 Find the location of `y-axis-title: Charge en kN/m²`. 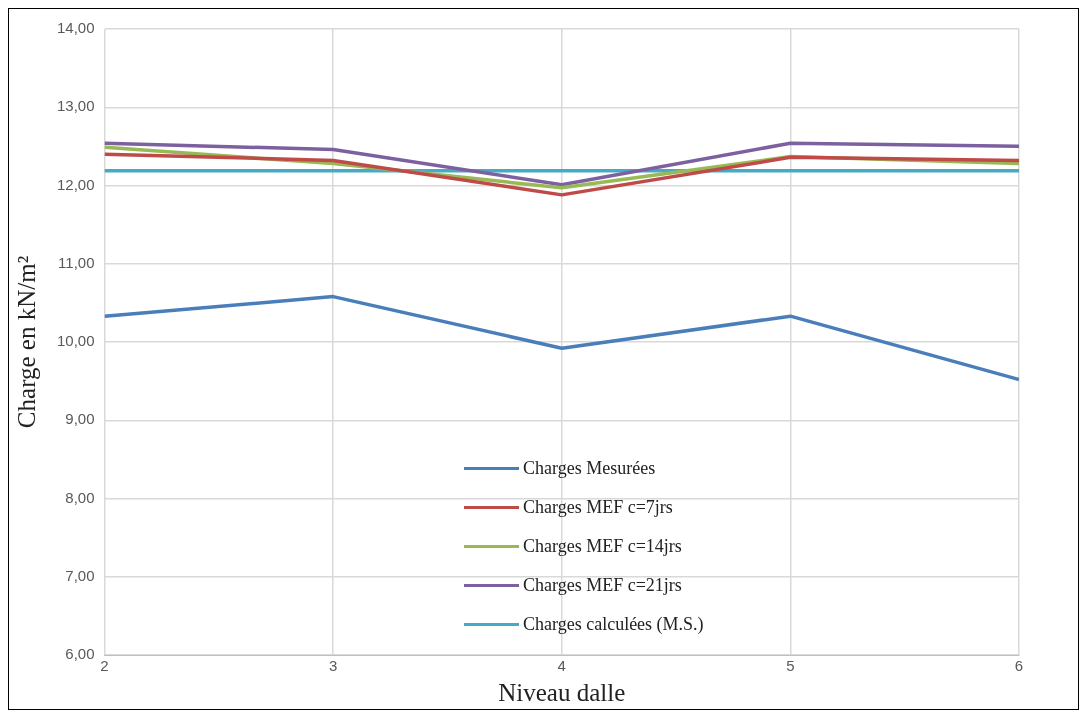

y-axis-title: Charge en kN/m² is located at coordinates (26, 342).